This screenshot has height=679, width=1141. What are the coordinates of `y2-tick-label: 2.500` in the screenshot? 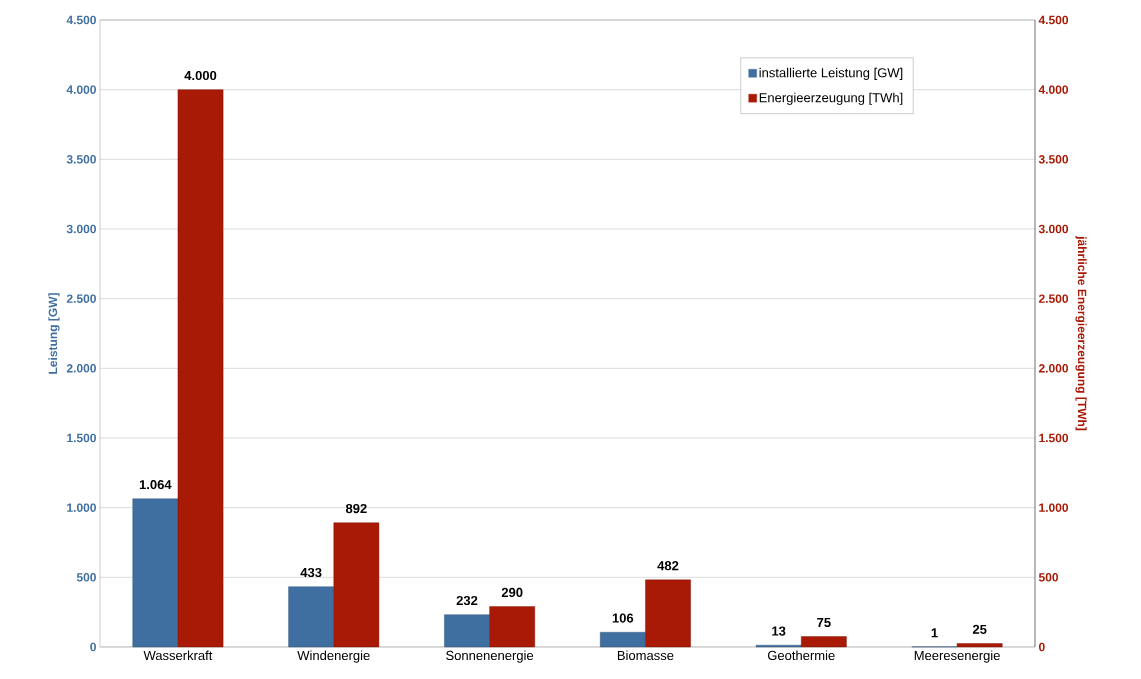 It's located at (1053, 298).